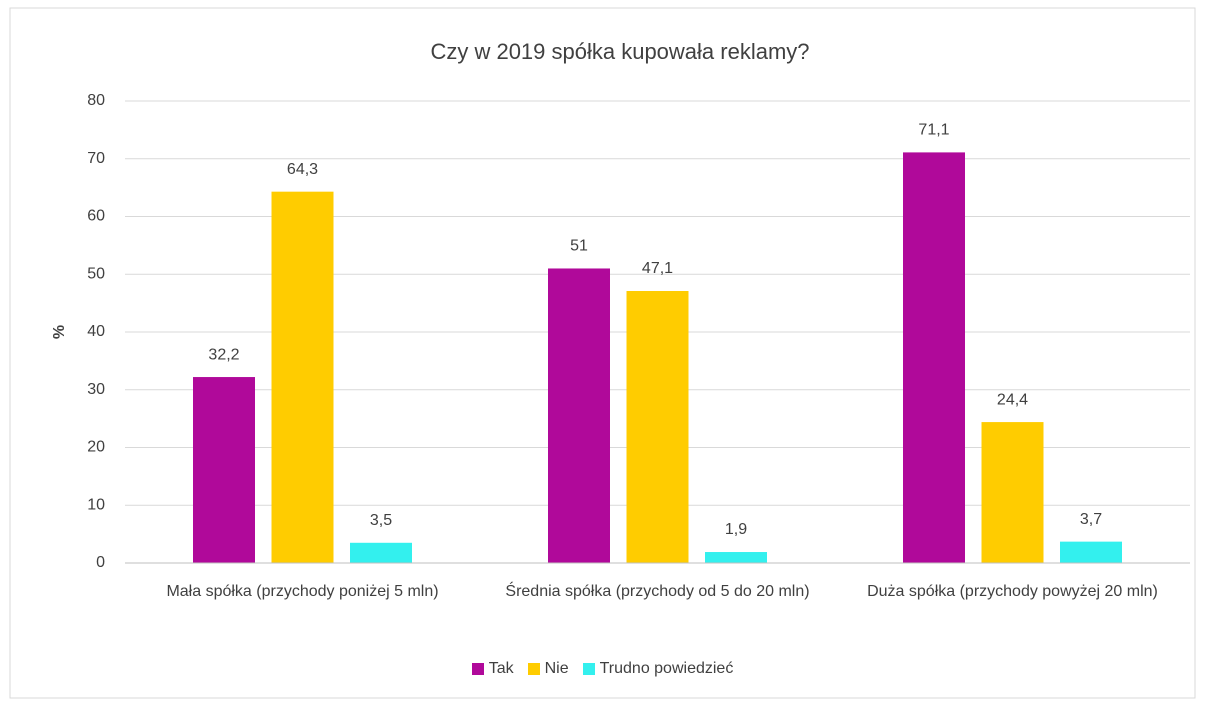 The width and height of the screenshot is (1205, 702). What do you see at coordinates (556, 668) in the screenshot?
I see `legend-label: Nie` at bounding box center [556, 668].